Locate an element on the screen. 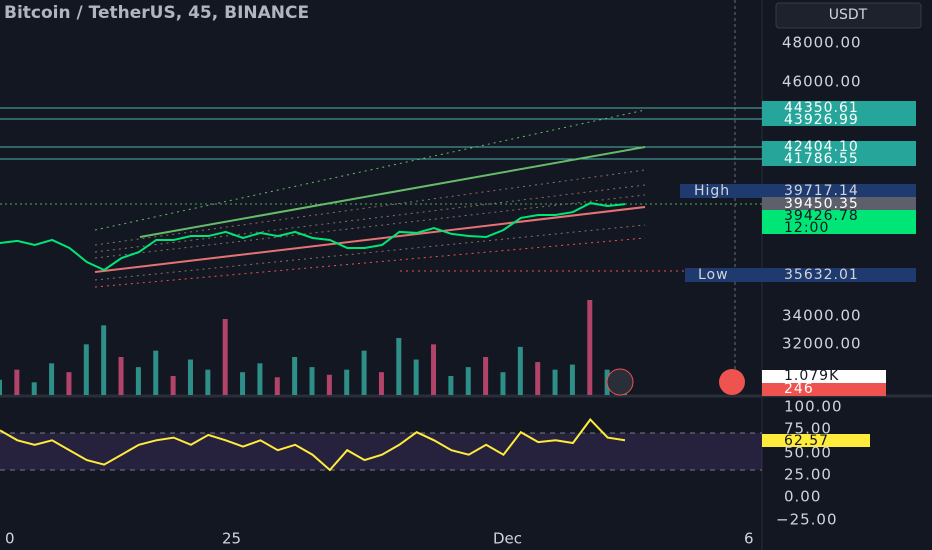 This screenshot has height=550, width=932. rsi-tick: −25.00 is located at coordinates (807, 520).